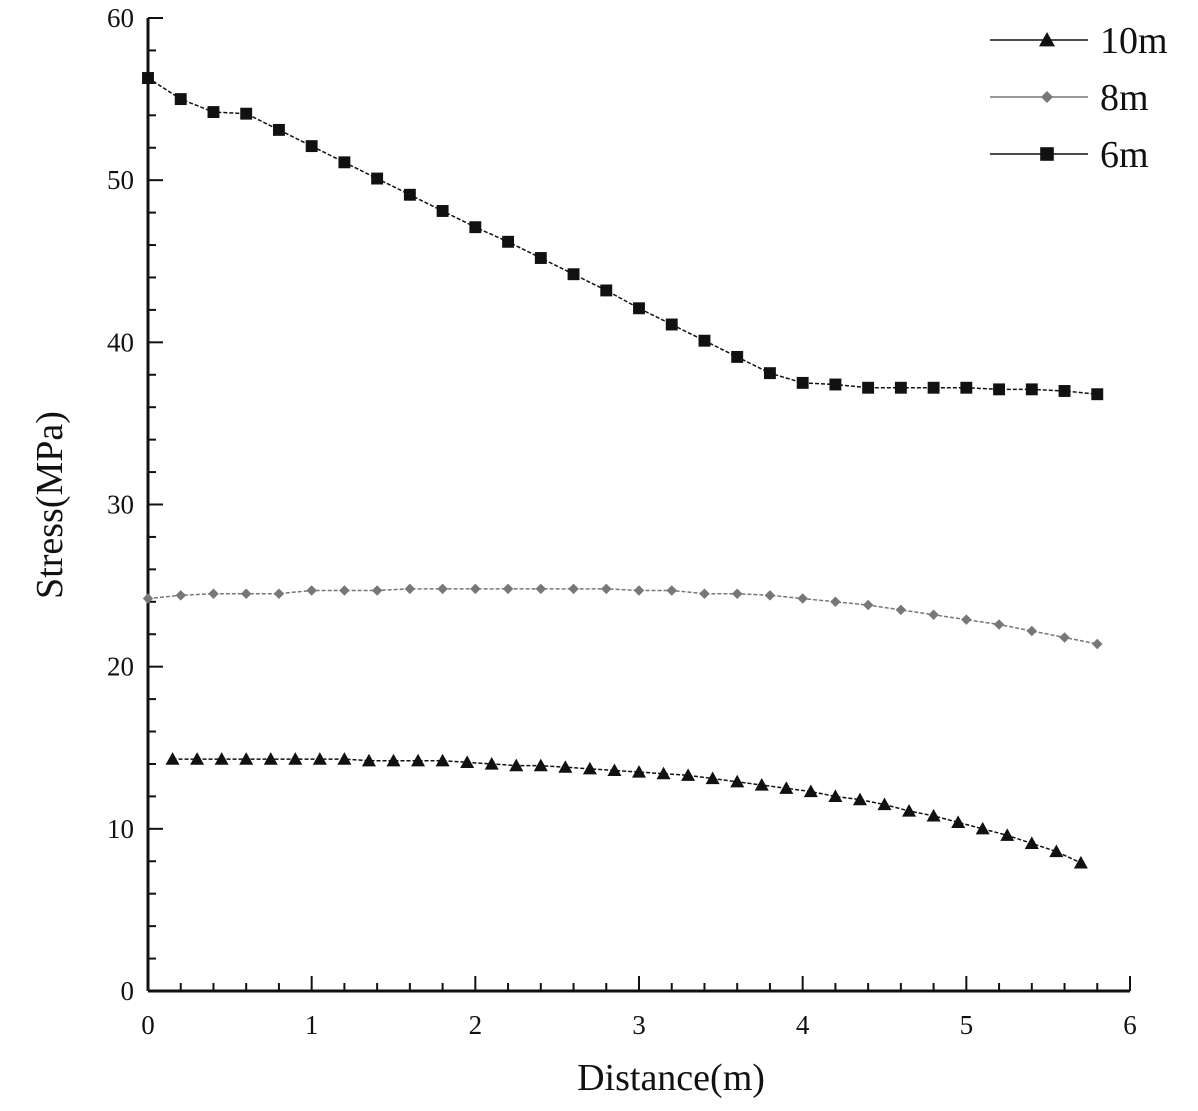 The height and width of the screenshot is (1111, 1198). I want to click on x-tick-label: 2, so click(476, 1025).